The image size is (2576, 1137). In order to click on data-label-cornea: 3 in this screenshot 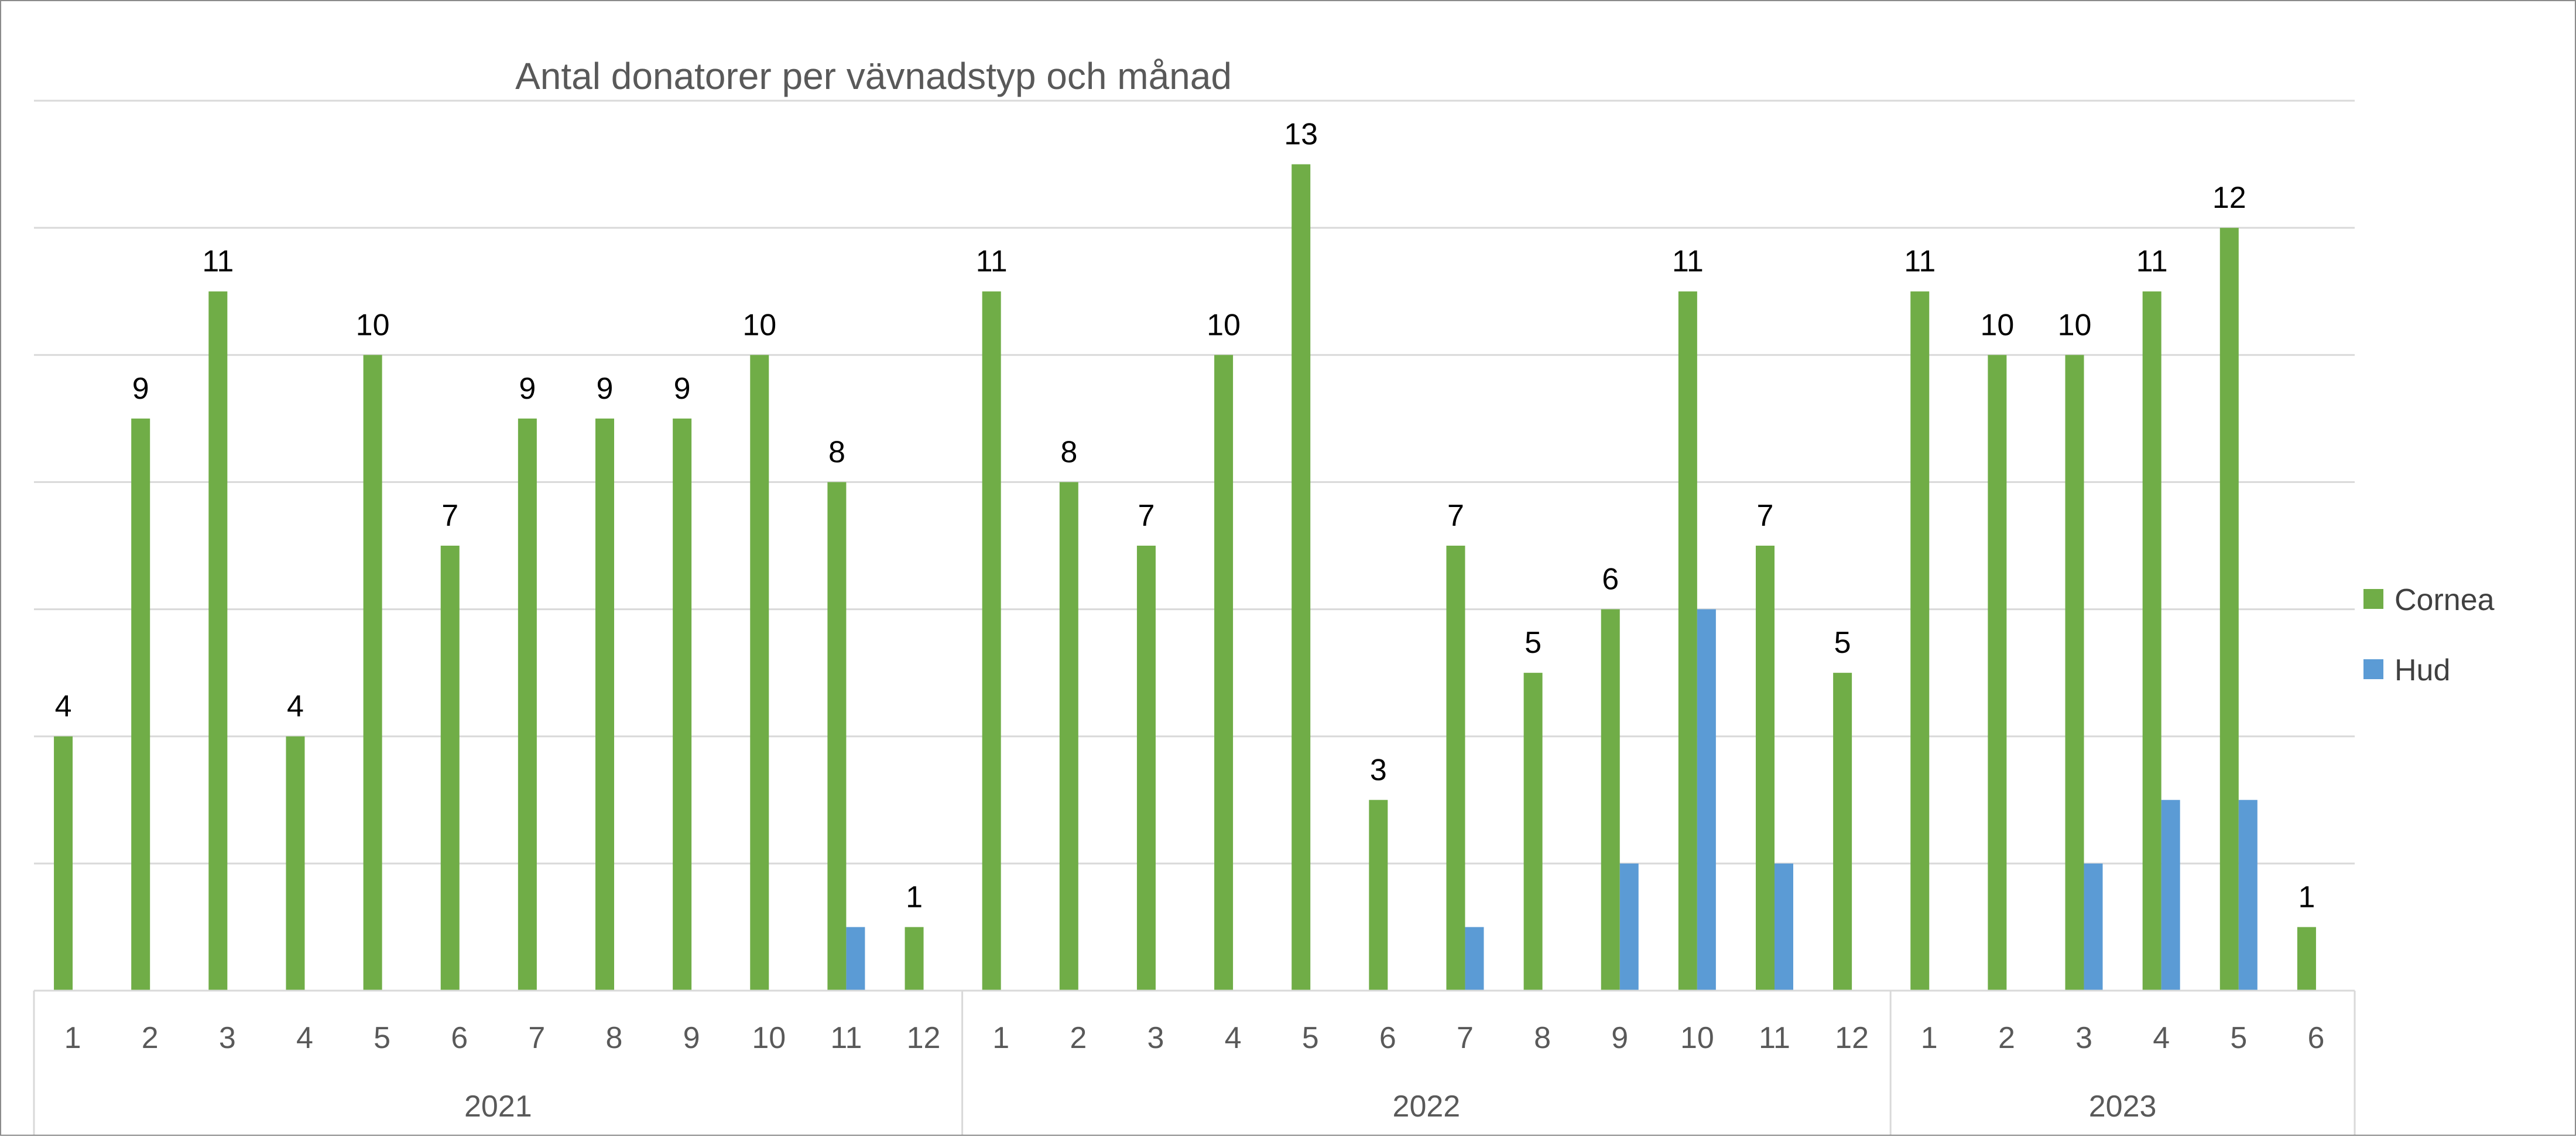, I will do `click(1378, 770)`.